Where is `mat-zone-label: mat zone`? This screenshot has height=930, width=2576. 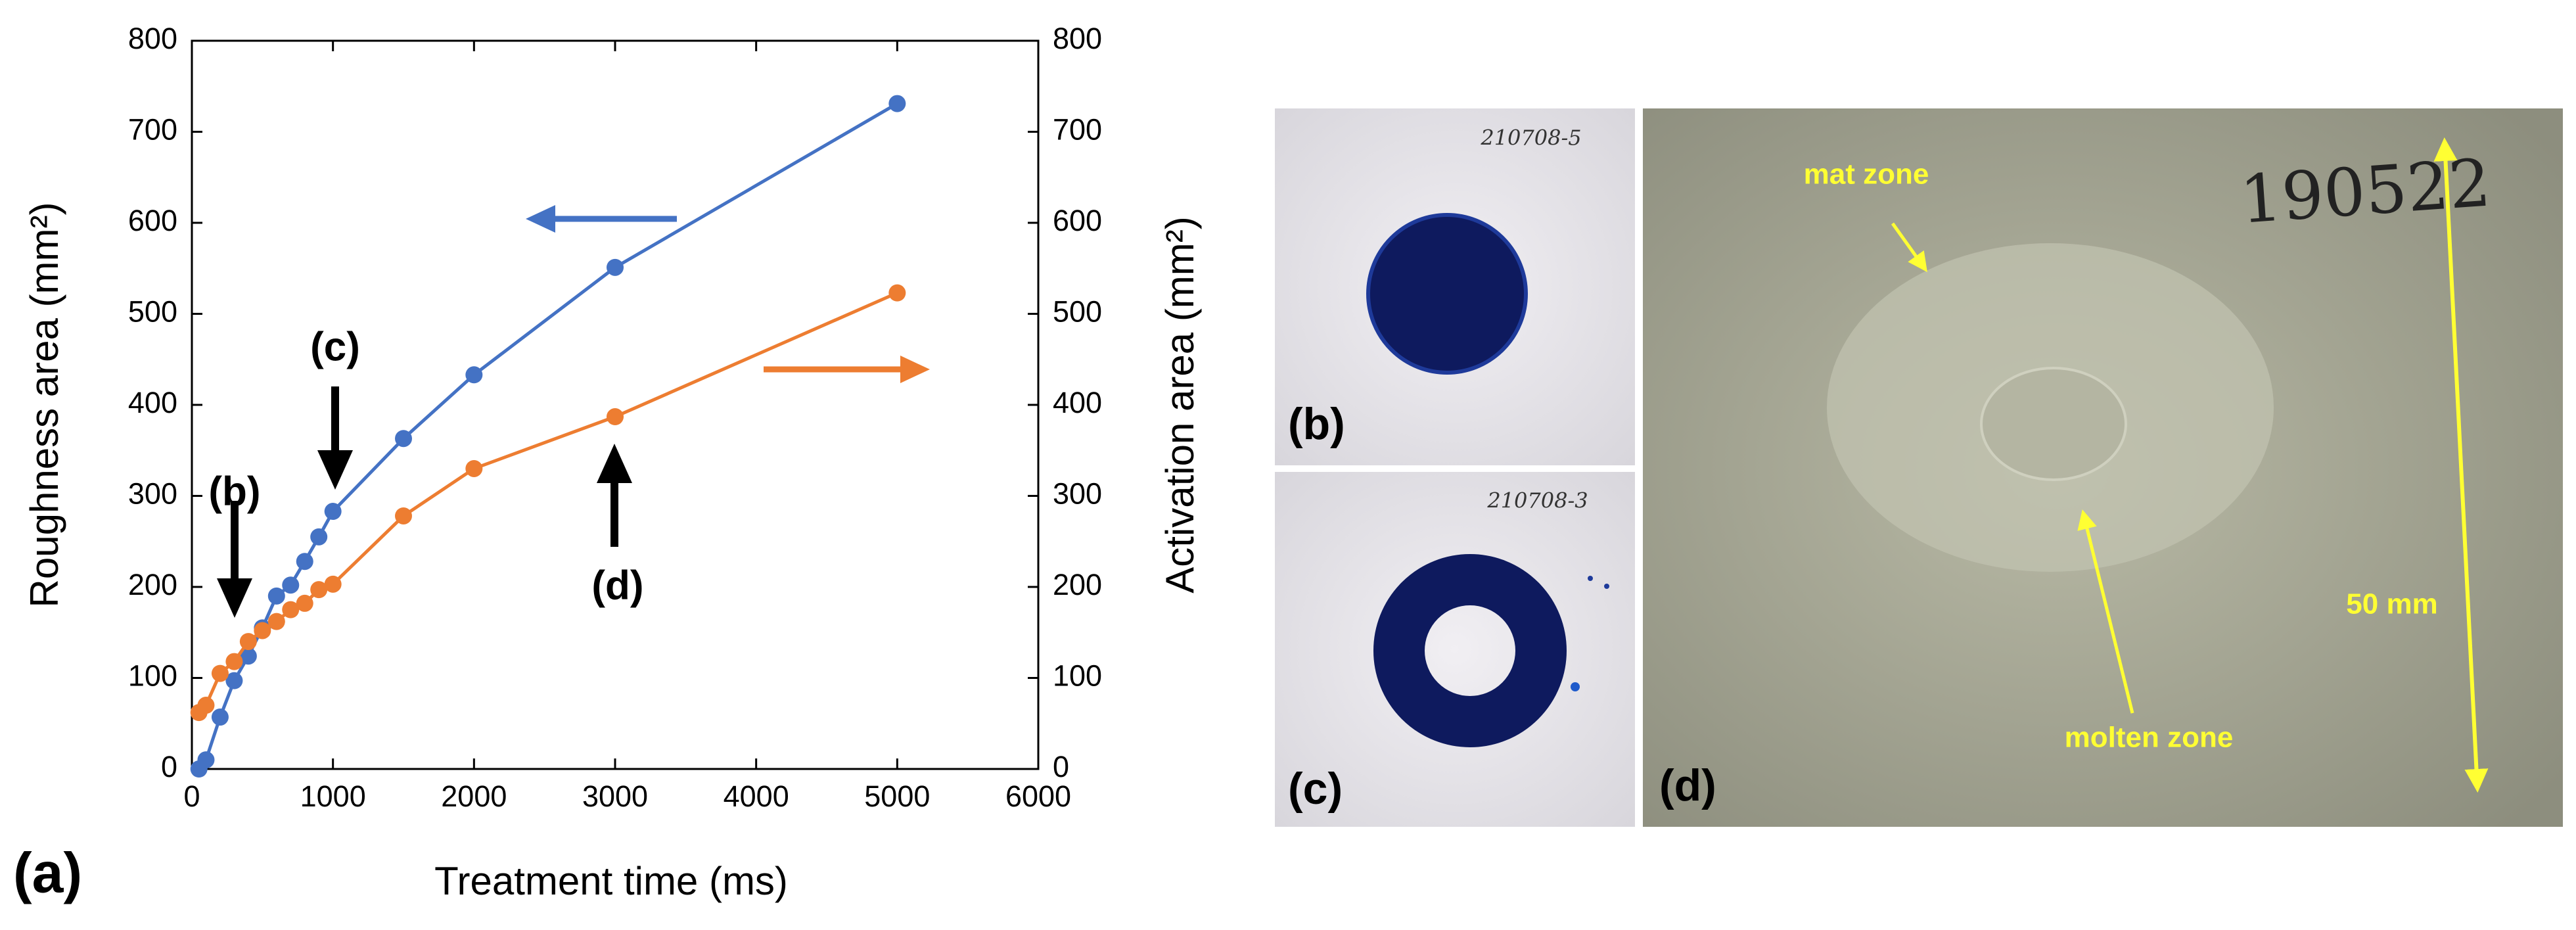 mat-zone-label: mat zone is located at coordinates (1867, 174).